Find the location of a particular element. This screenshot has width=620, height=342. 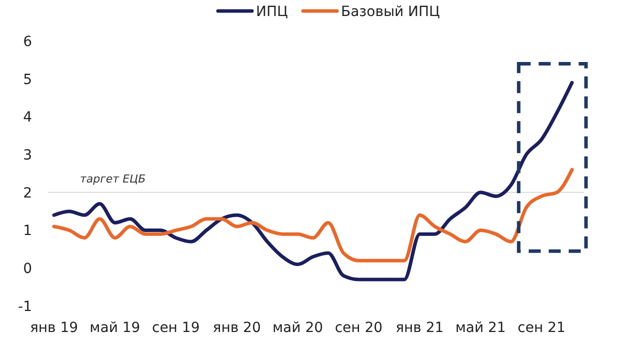

y-tick-label: -1 is located at coordinates (25, 306).